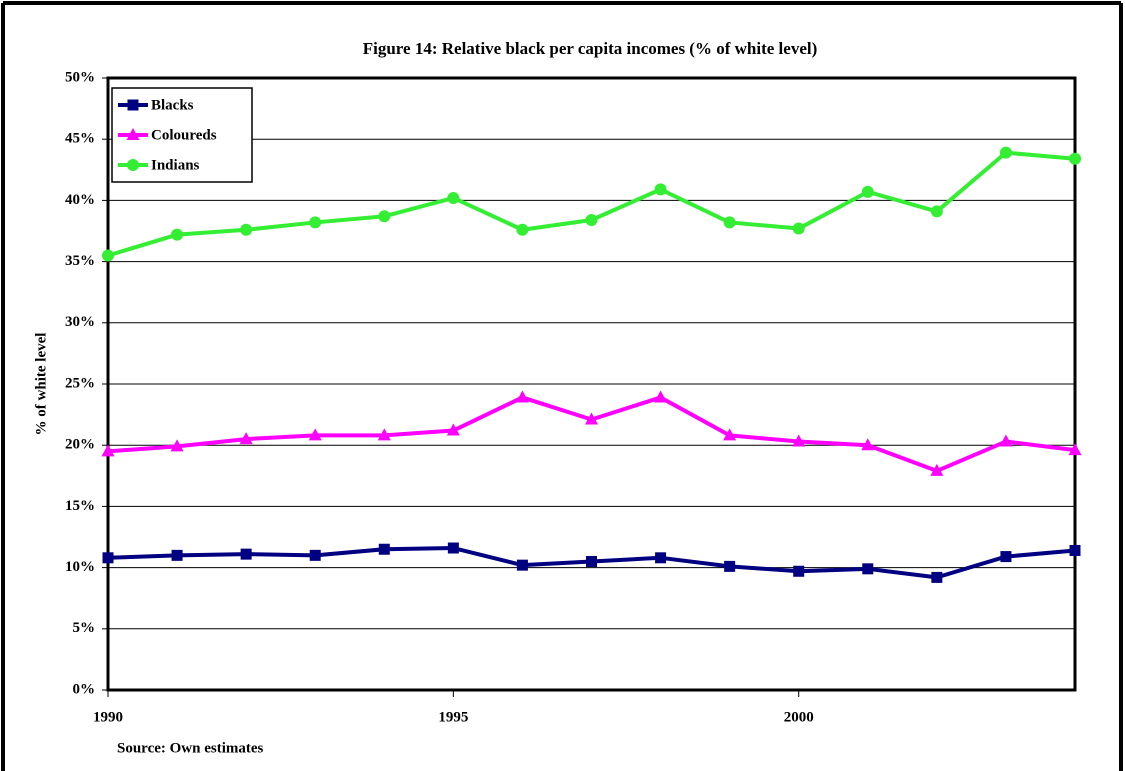 The image size is (1125, 771). I want to click on y-tick-label: 40%, so click(80, 200).